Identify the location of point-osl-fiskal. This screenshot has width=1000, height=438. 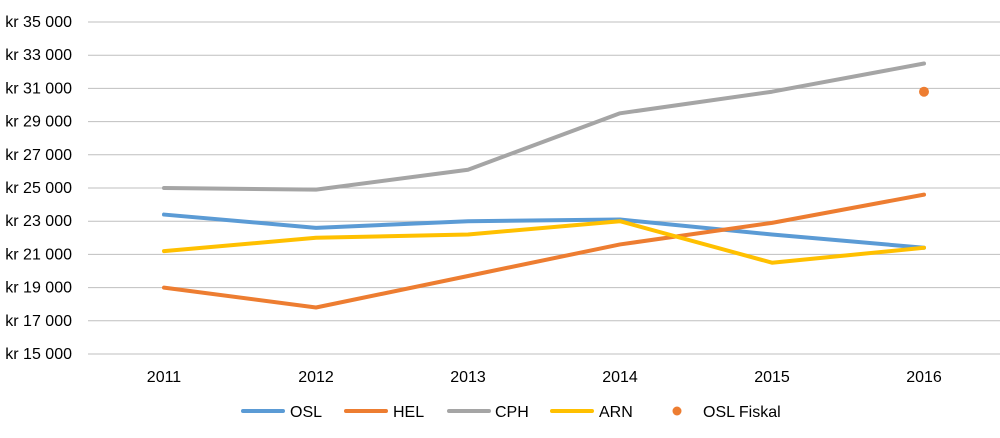
(924, 91).